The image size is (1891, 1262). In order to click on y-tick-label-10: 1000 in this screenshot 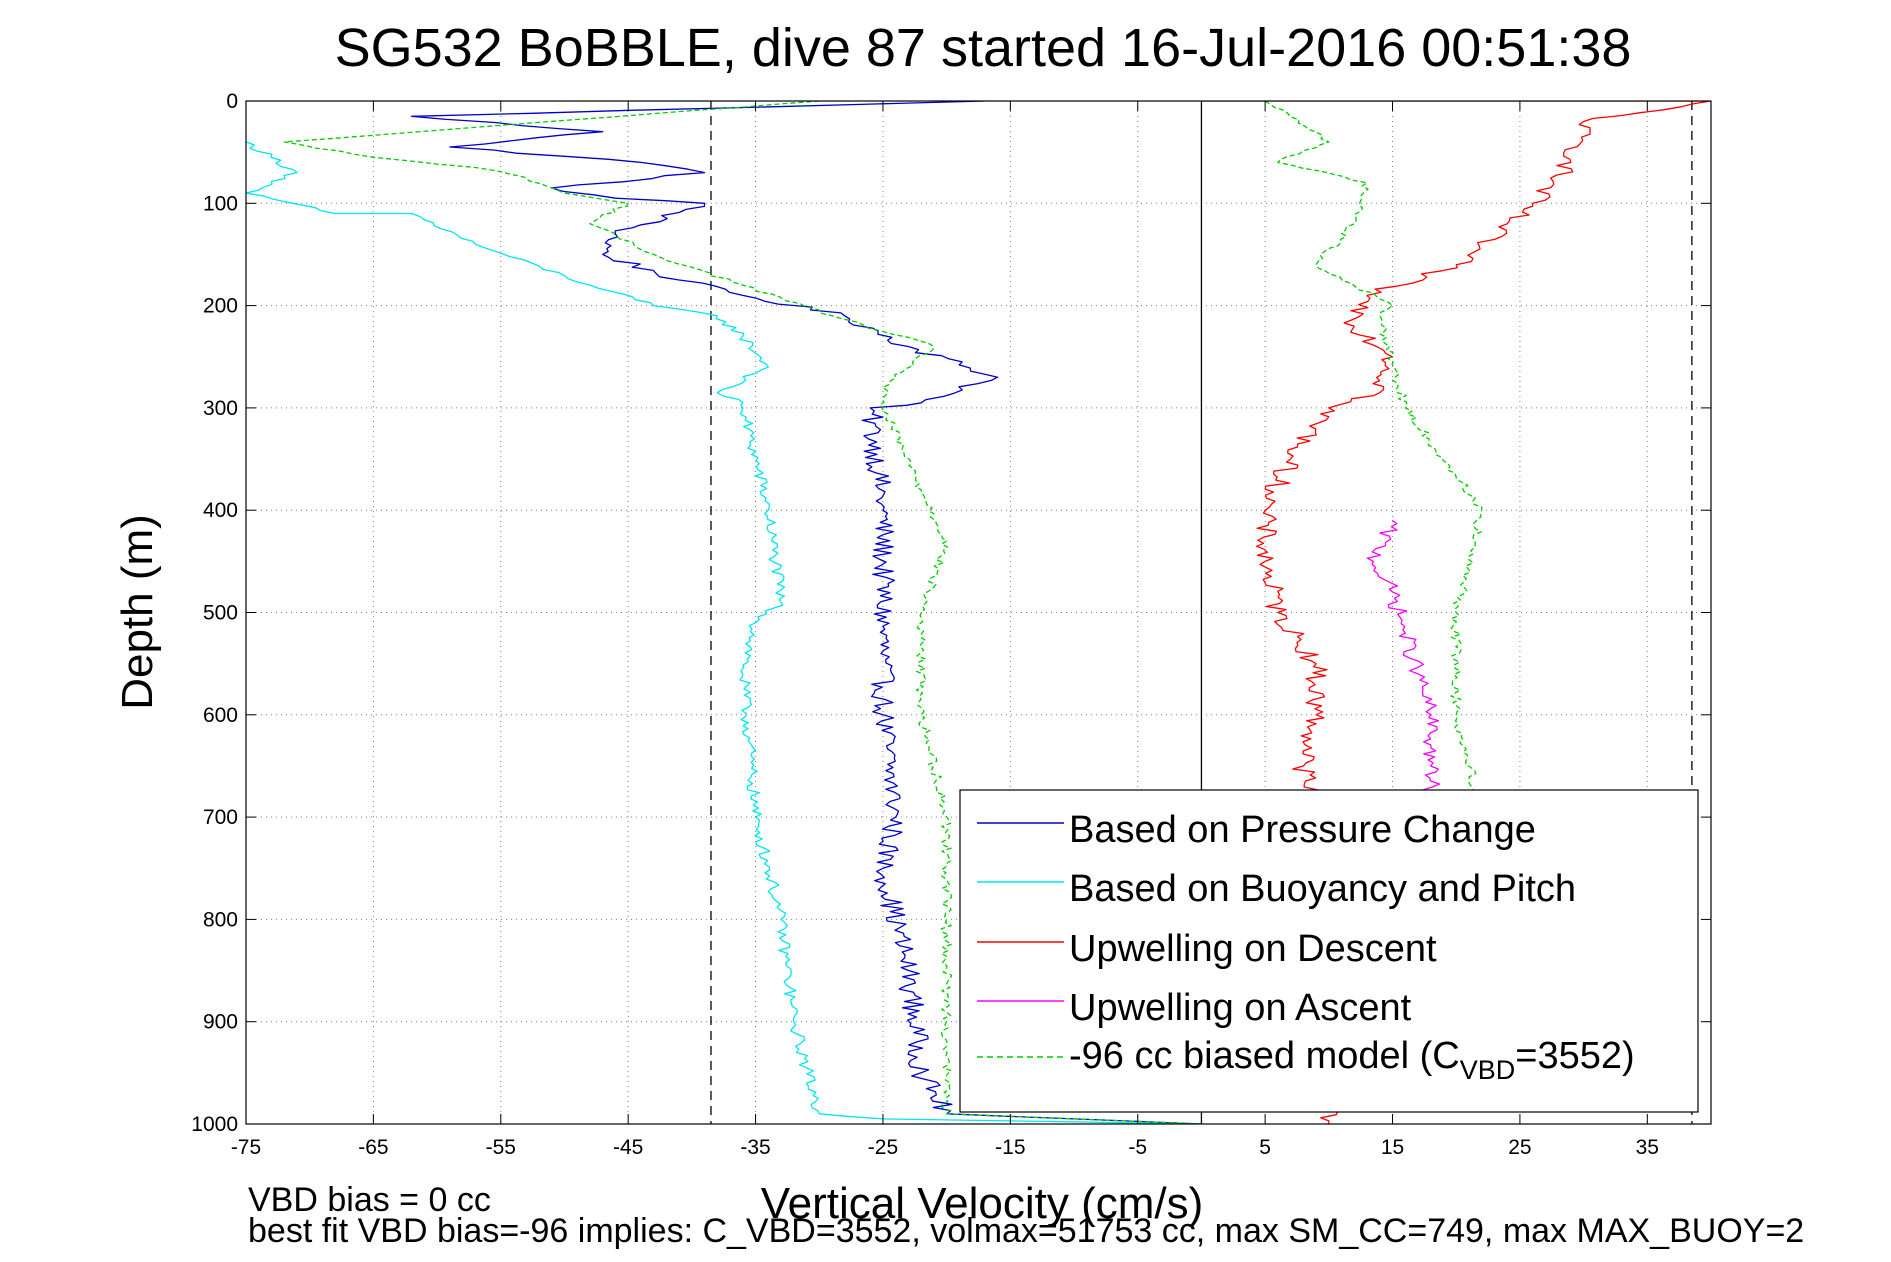, I will do `click(214, 1124)`.